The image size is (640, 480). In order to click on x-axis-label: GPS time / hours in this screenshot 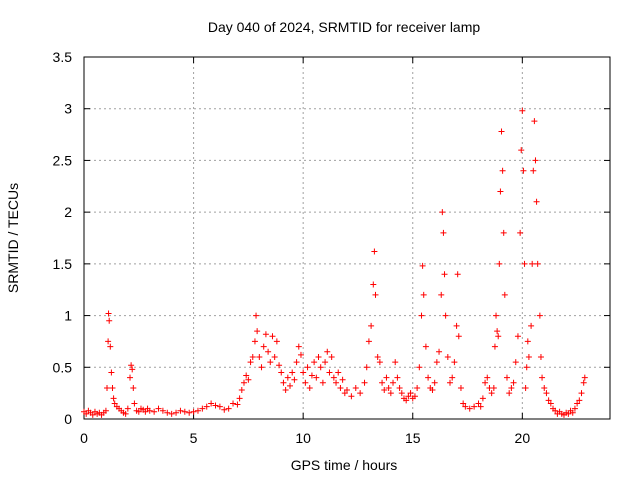, I will do `click(344, 465)`.